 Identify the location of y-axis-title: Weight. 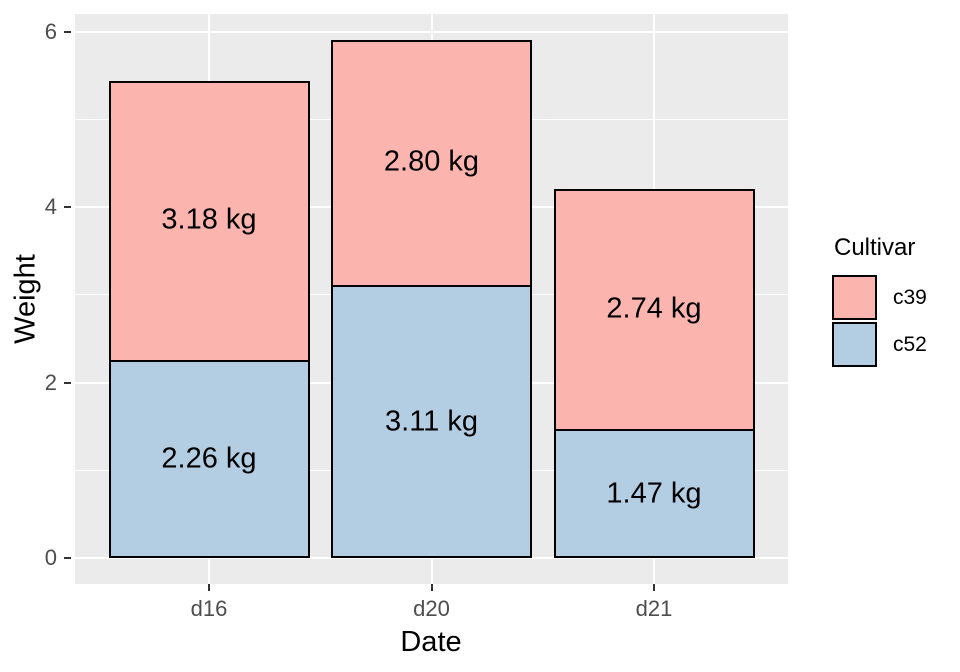
(25, 299).